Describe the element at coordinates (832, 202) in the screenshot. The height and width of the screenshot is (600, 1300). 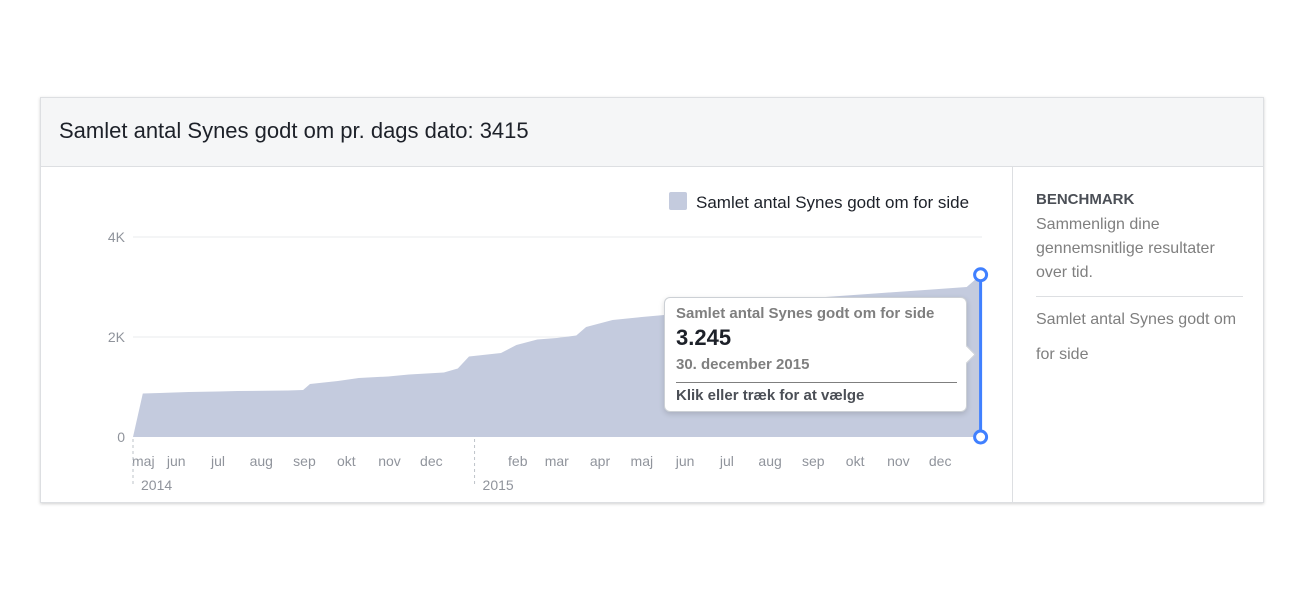
I see `legend-label: Samlet antal Synes godt om for side` at that location.